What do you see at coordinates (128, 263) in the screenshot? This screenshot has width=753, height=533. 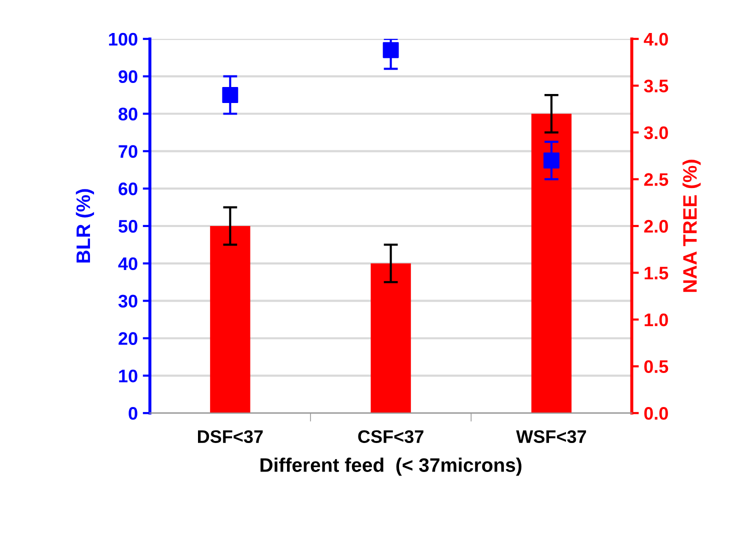 I see `y-tick-label: 40` at bounding box center [128, 263].